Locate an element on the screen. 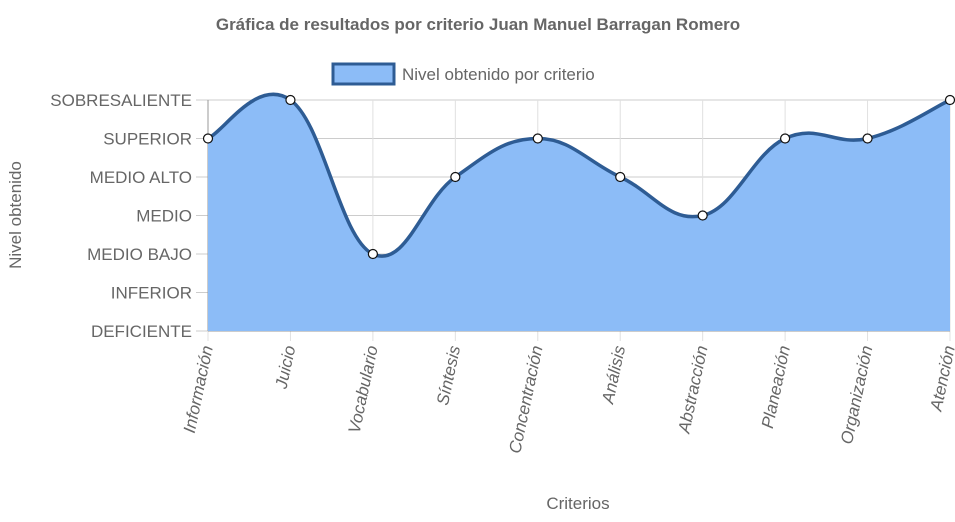 This screenshot has height=522, width=955. x-tick-label: Atención is located at coordinates (940, 379).